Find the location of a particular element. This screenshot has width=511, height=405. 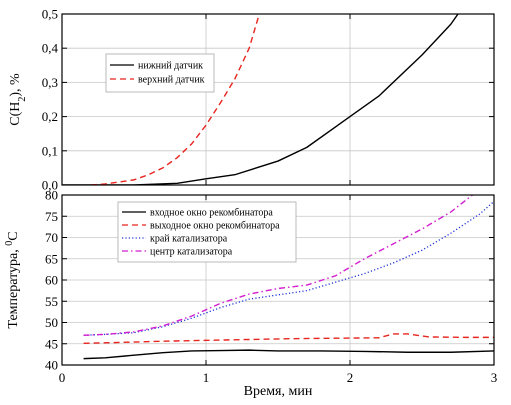

y-axis-title-part: Температура, is located at coordinates (13, 287).